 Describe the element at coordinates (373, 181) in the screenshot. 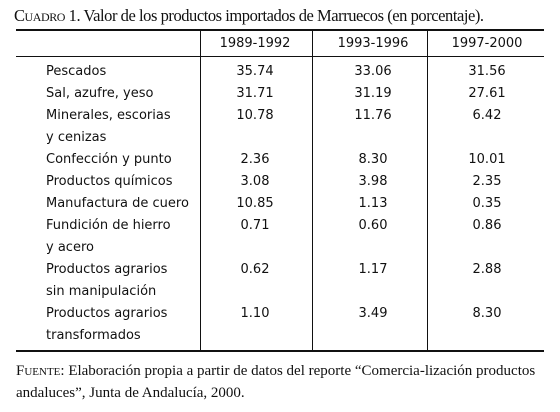

I see `cell-value: 3.98` at that location.